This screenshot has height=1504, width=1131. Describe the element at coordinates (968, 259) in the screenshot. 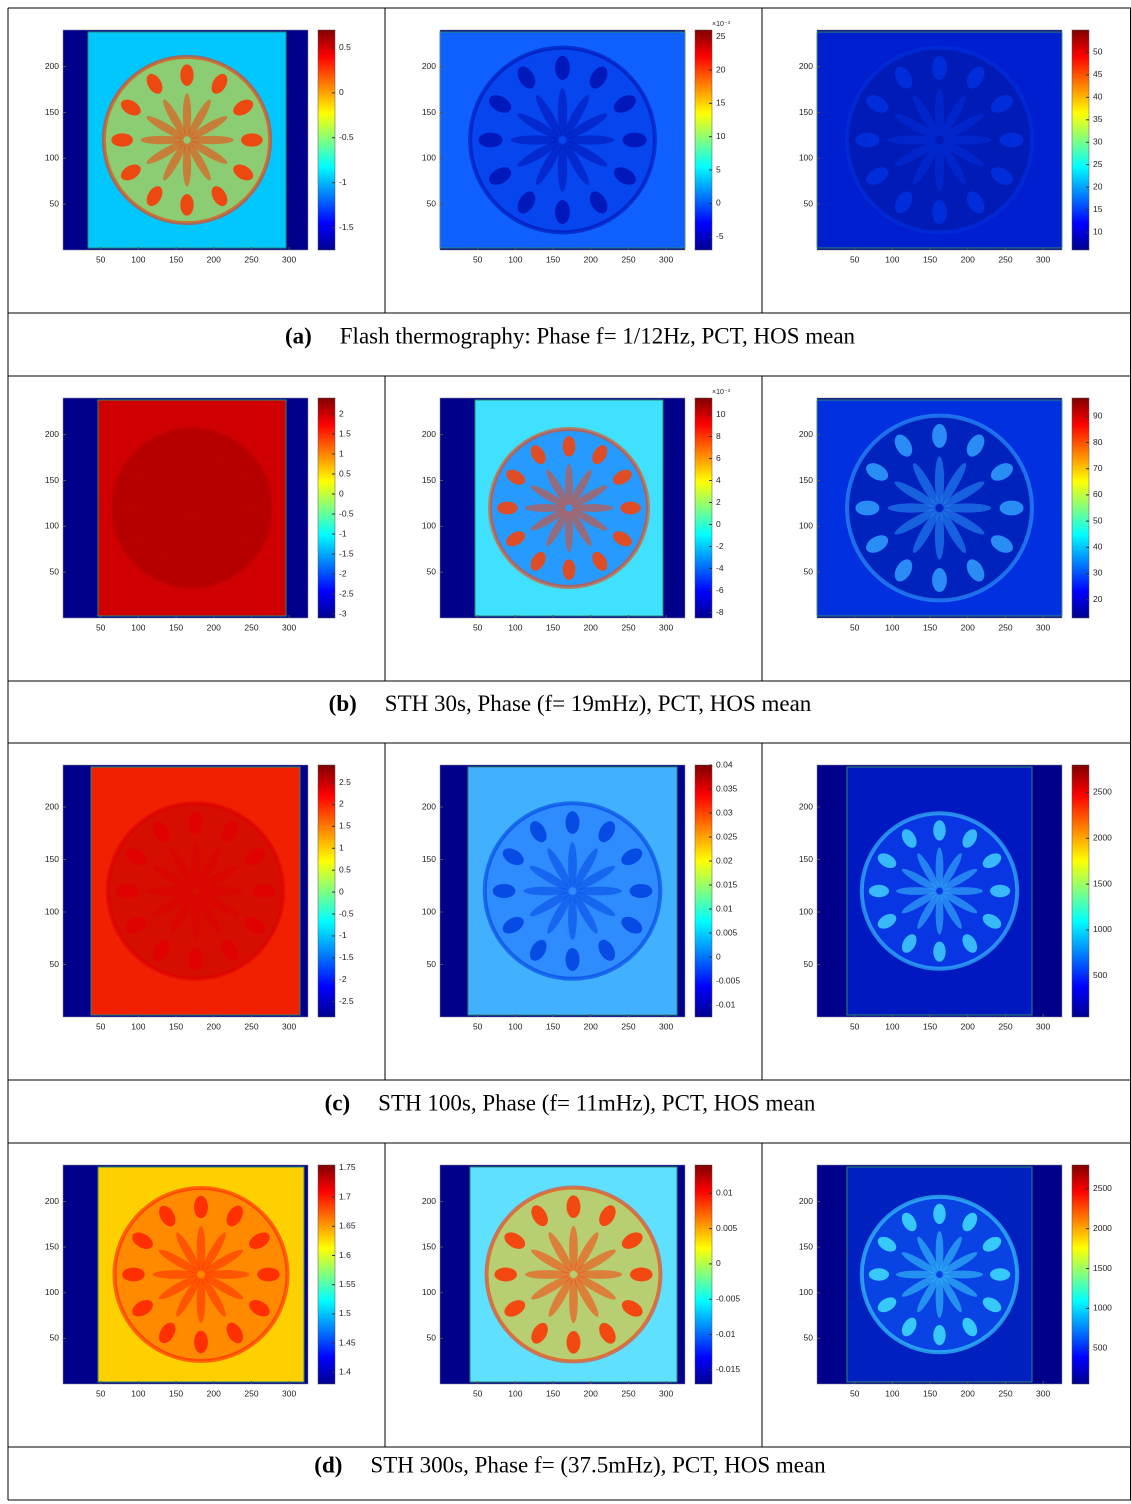

I see `x-tick-label: 200` at that location.